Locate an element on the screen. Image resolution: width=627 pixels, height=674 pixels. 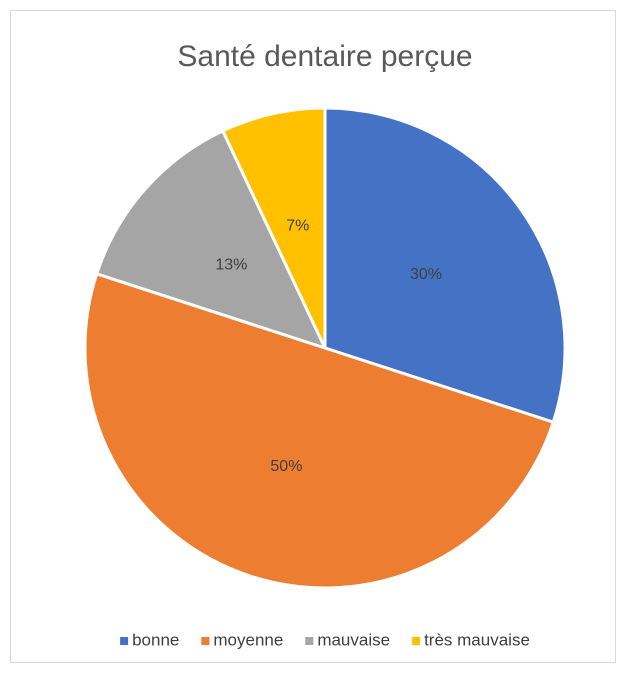
legend-label: très mauvaise is located at coordinates (477, 639).